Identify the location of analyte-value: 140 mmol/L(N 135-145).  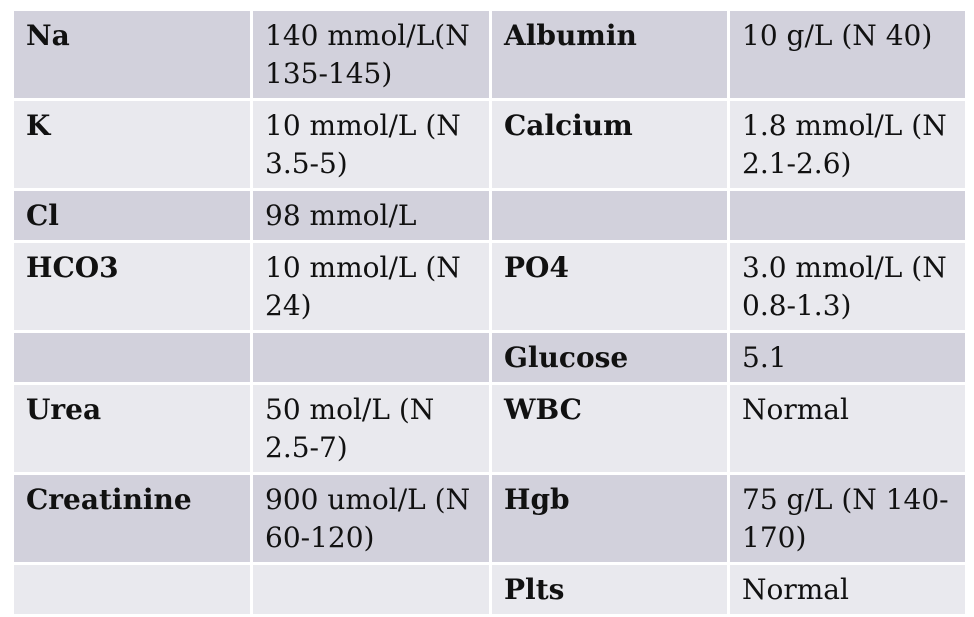
(371, 54).